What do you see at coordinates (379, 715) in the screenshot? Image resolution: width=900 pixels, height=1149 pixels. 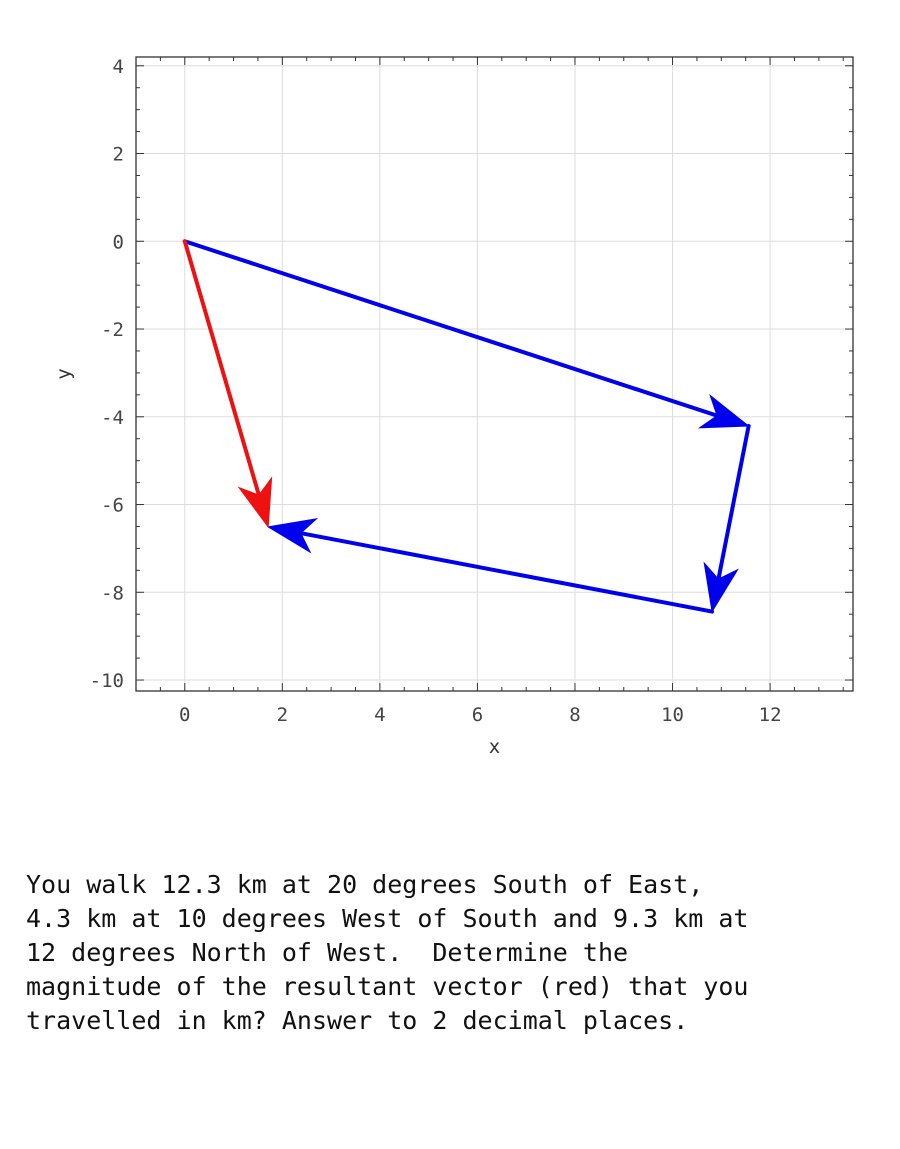 I see `x-tick-label: 4` at bounding box center [379, 715].